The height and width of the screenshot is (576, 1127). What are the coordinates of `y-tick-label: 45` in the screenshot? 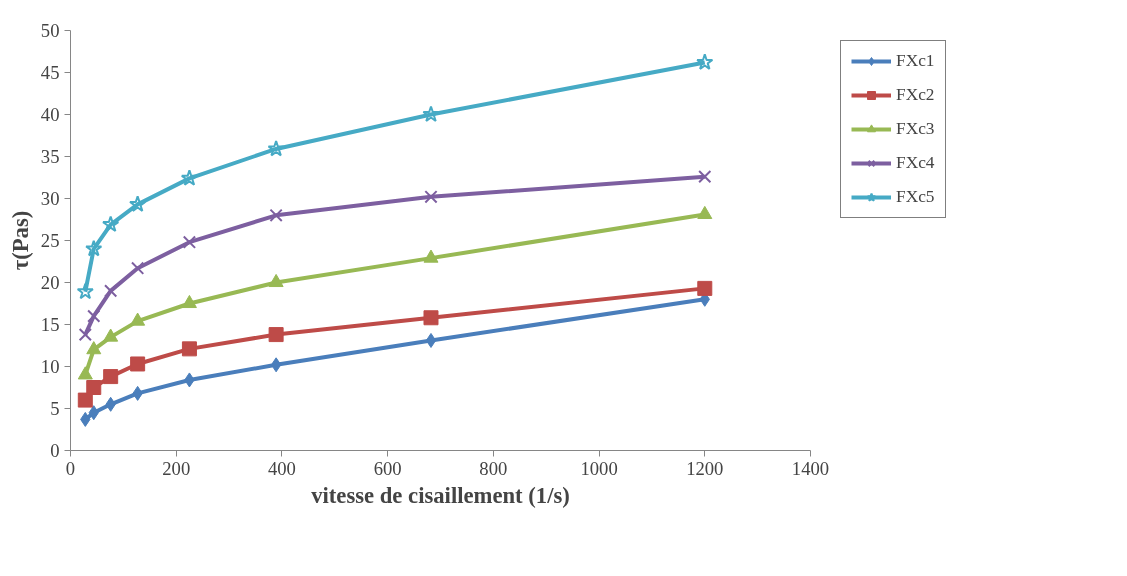 It's located at (50, 72).